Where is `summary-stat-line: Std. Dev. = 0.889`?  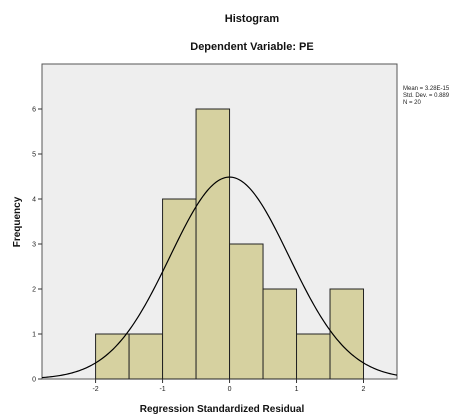 summary-stat-line: Std. Dev. = 0.889 is located at coordinates (426, 96).